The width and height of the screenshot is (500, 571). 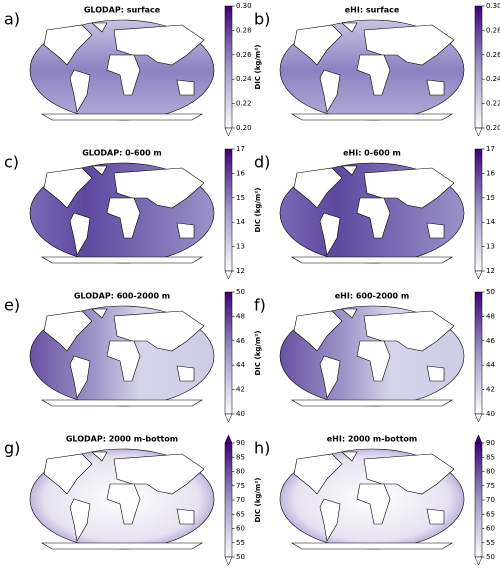 What do you see at coordinates (372, 10) in the screenshot?
I see `panel-title: eHI: surface` at bounding box center [372, 10].